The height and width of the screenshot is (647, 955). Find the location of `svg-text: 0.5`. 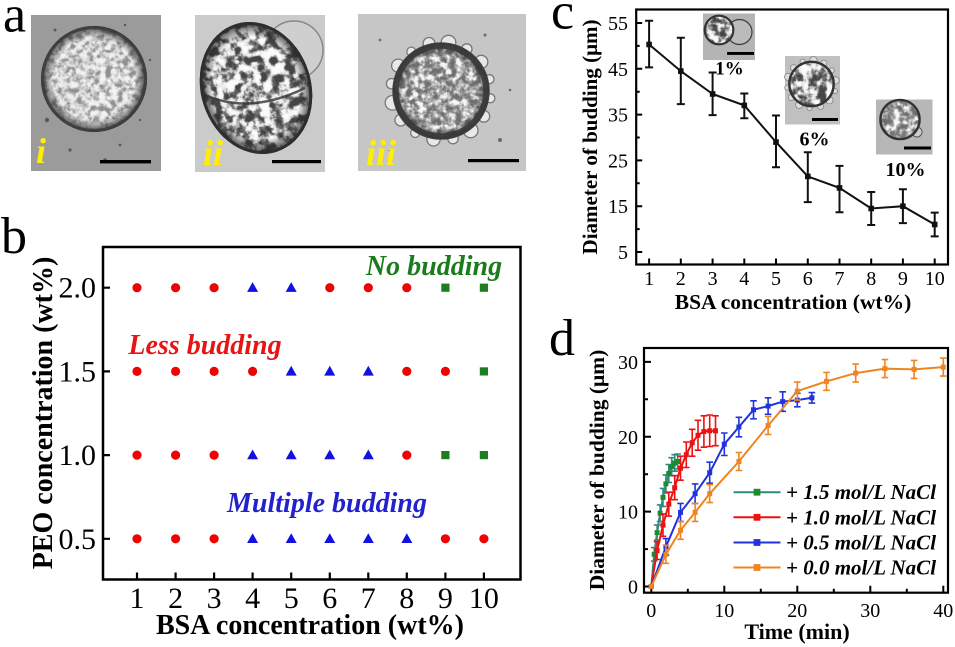

svg-text: 0.5 is located at coordinates (78, 539).